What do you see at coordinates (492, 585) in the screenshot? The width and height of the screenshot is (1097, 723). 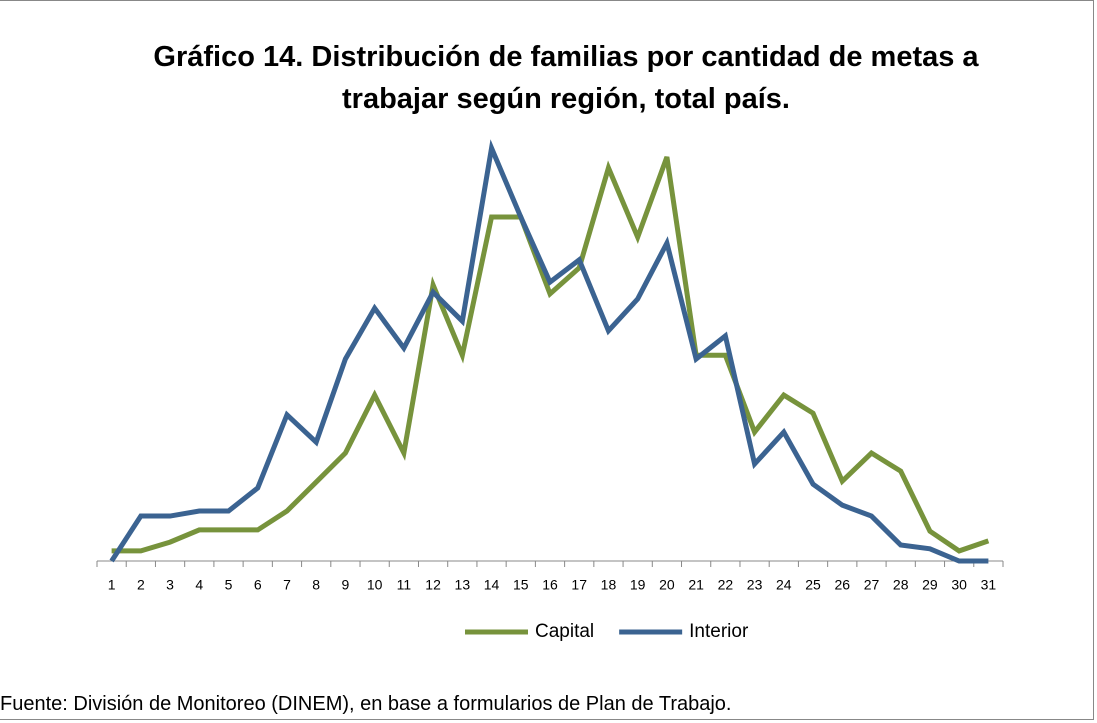 I see `x-tick-label: 14` at bounding box center [492, 585].